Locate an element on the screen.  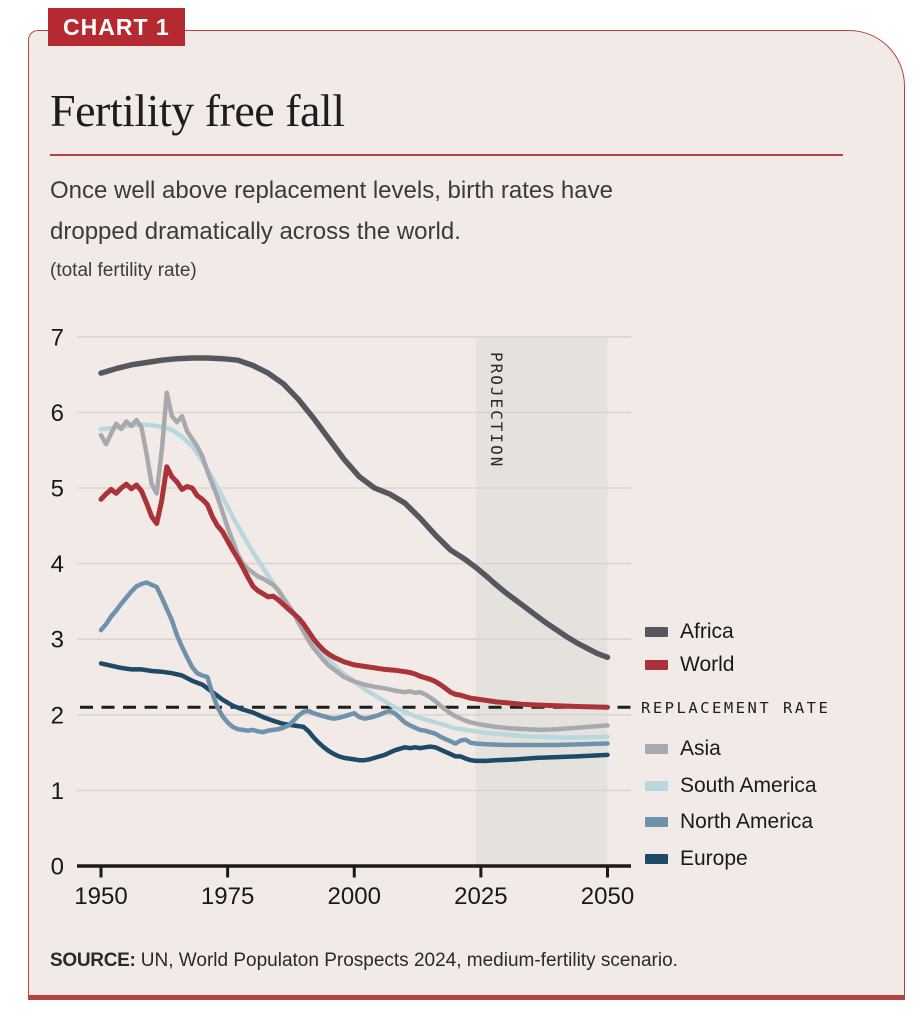
legend-item-south-america: South America is located at coordinates (731, 786).